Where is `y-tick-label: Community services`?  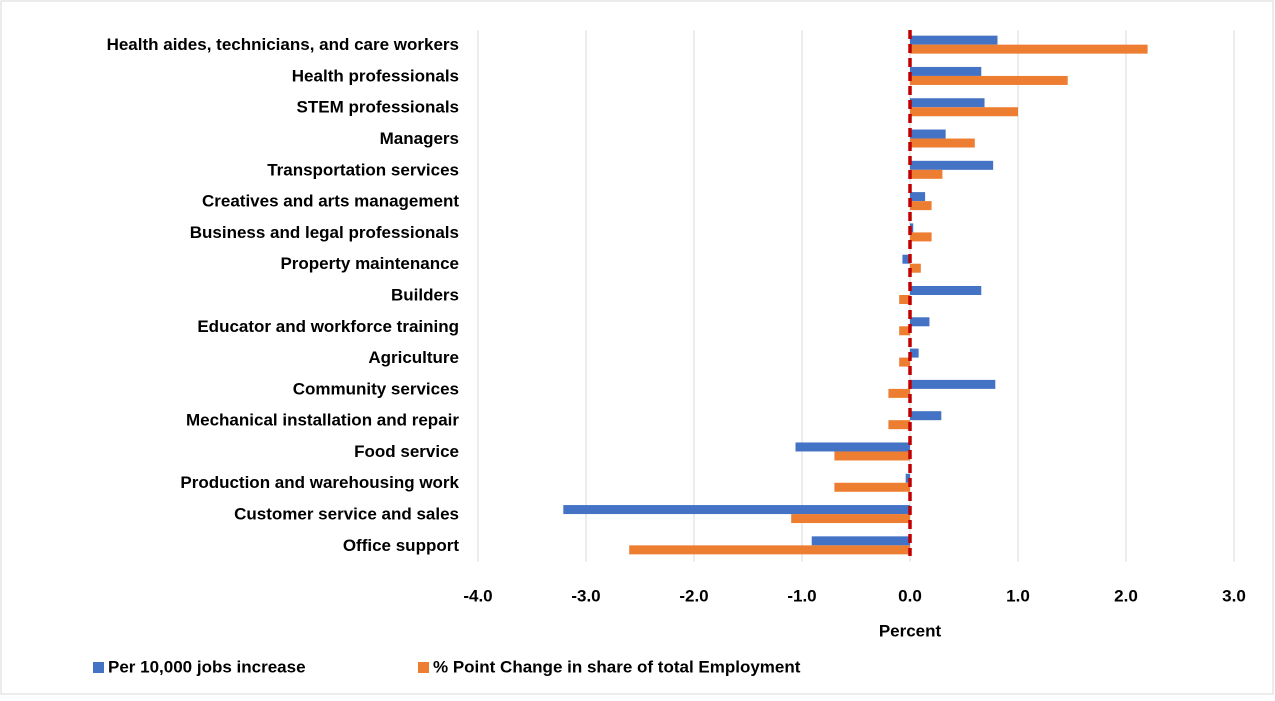
y-tick-label: Community services is located at coordinates (376, 388).